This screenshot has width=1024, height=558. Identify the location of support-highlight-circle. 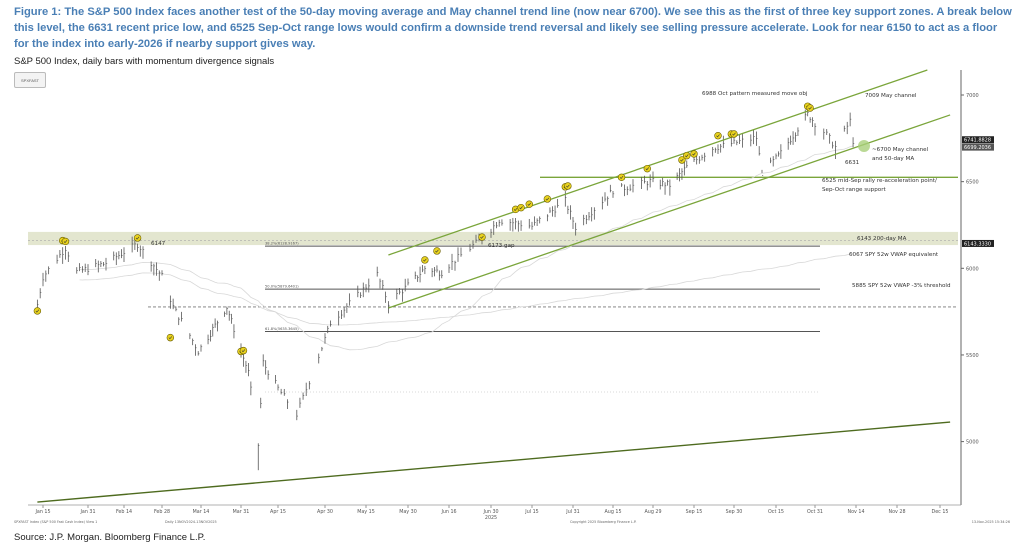
(864, 146).